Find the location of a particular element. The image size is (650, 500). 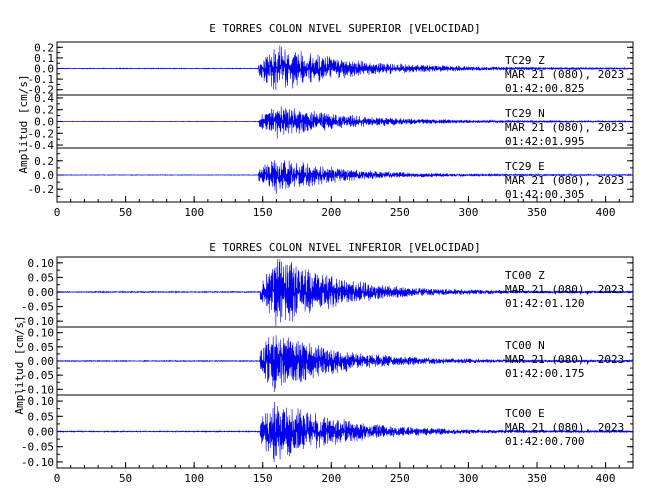

y-tick-label: 0.4 is located at coordinates (44, 98).